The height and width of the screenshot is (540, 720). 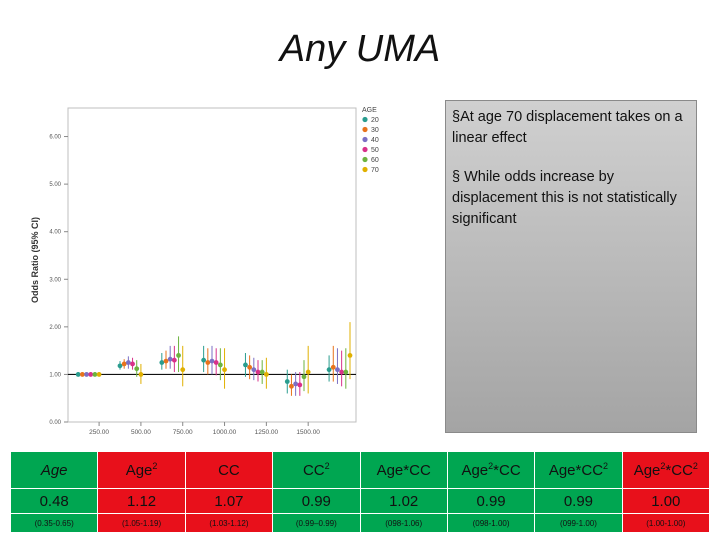 What do you see at coordinates (35, 260) in the screenshot?
I see `y-axis-label: Odds Ratio (95% CI)` at bounding box center [35, 260].